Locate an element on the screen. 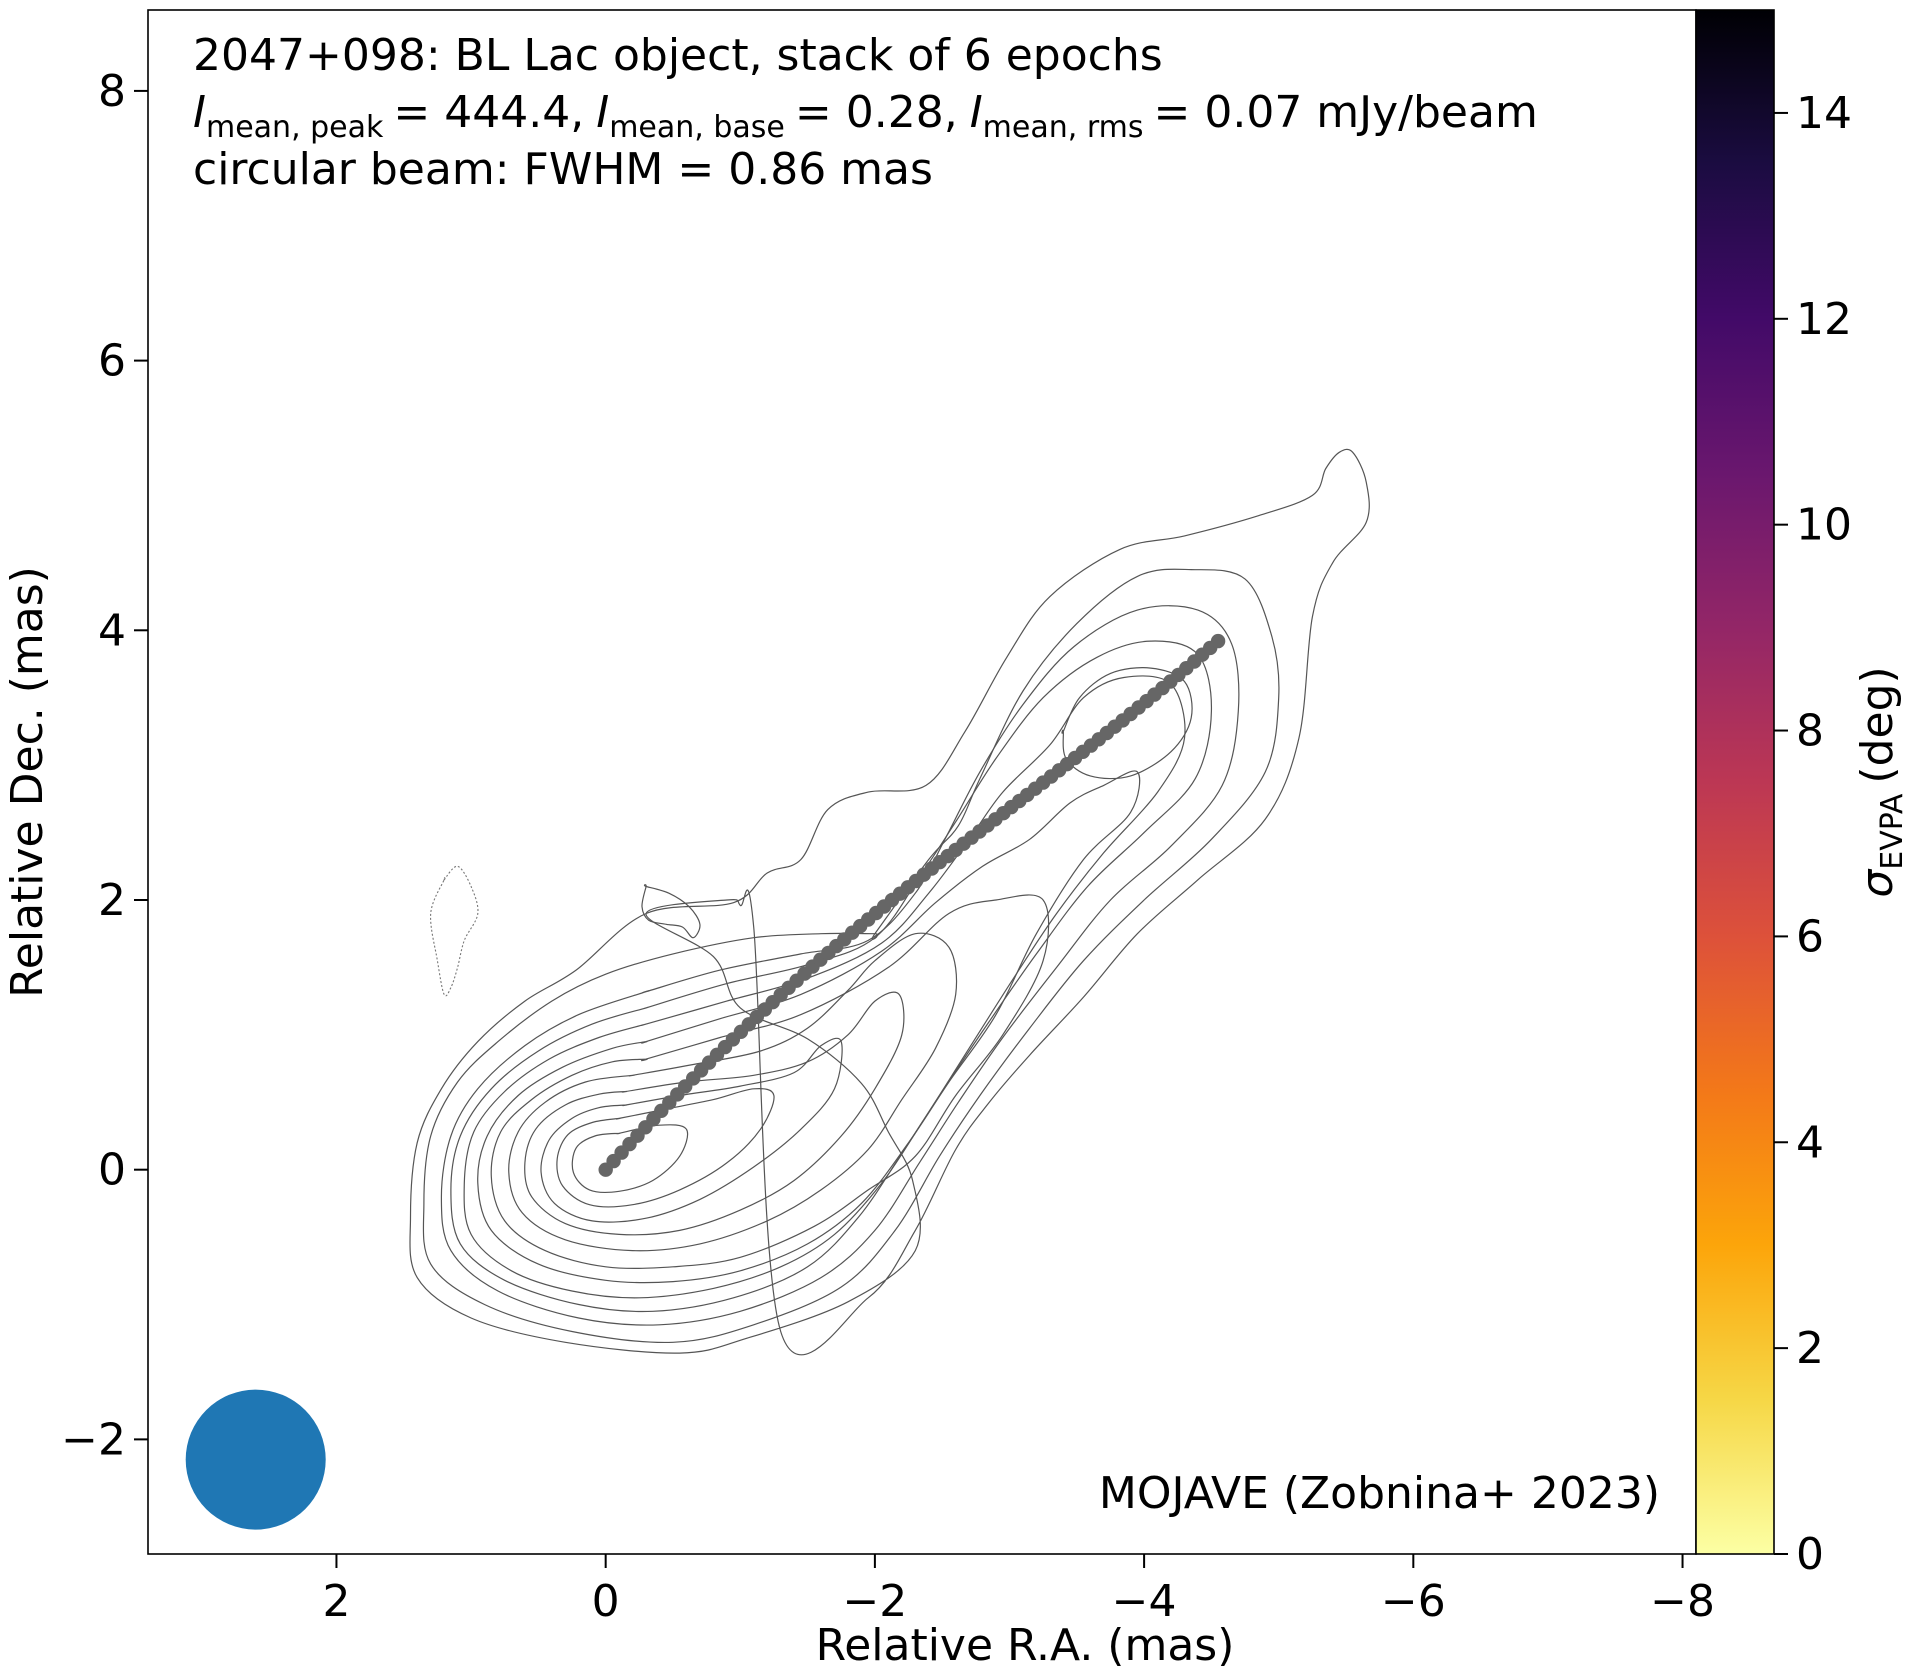 The image size is (1905, 1674). colorbar is located at coordinates (1735, 782).